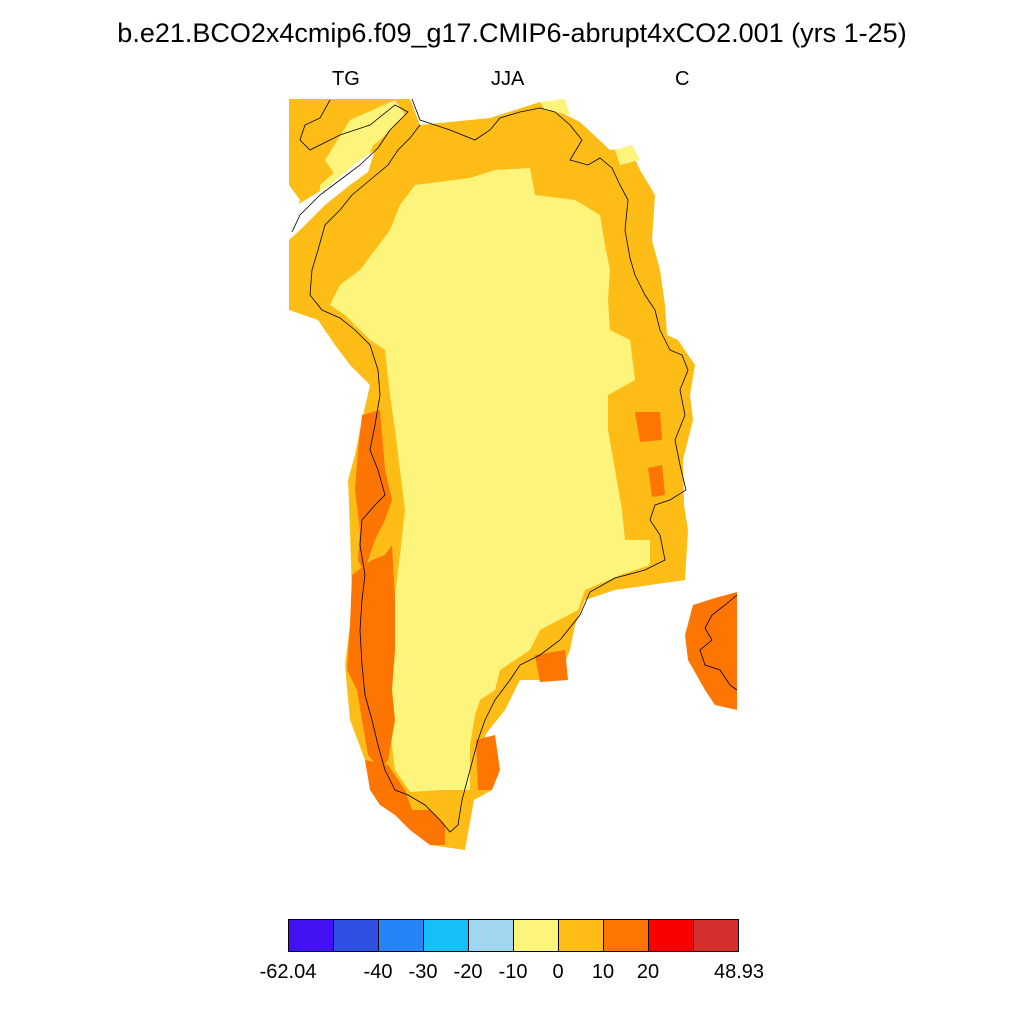 The width and height of the screenshot is (1024, 1024). What do you see at coordinates (682, 79) in the screenshot?
I see `units-label: C` at bounding box center [682, 79].